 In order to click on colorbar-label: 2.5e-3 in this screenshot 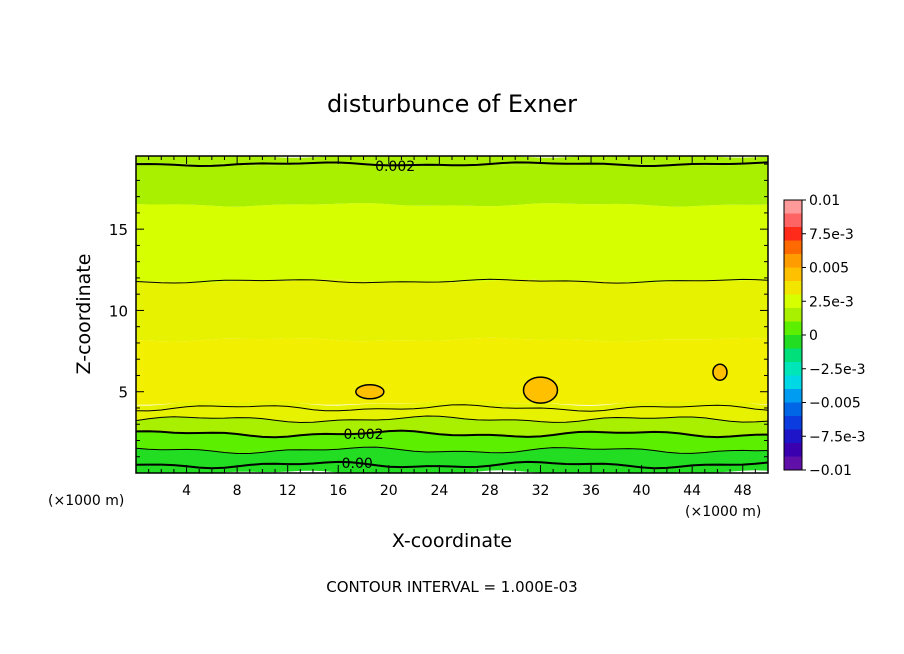, I will do `click(831, 302)`.